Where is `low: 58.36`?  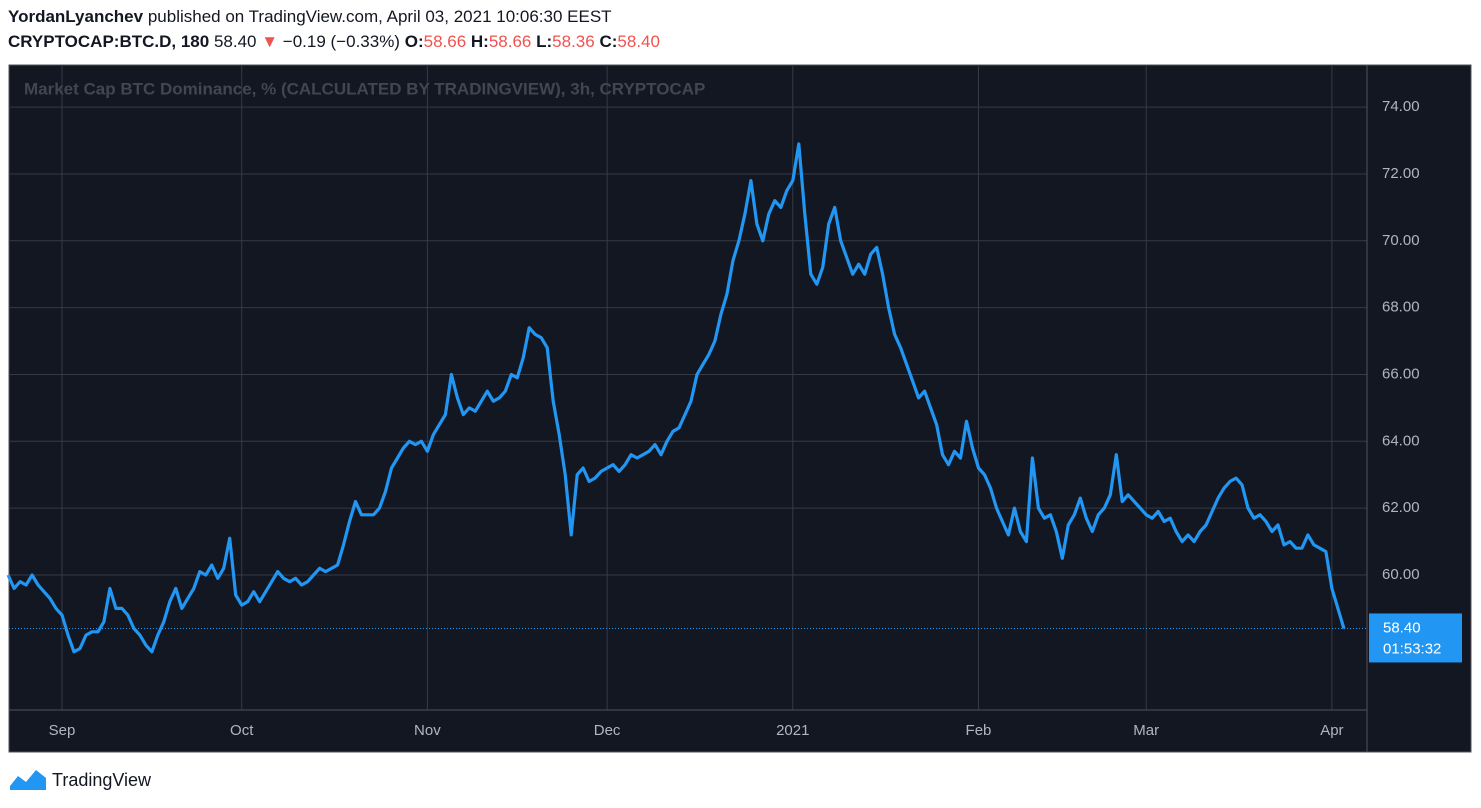 low: 58.36 is located at coordinates (573, 41).